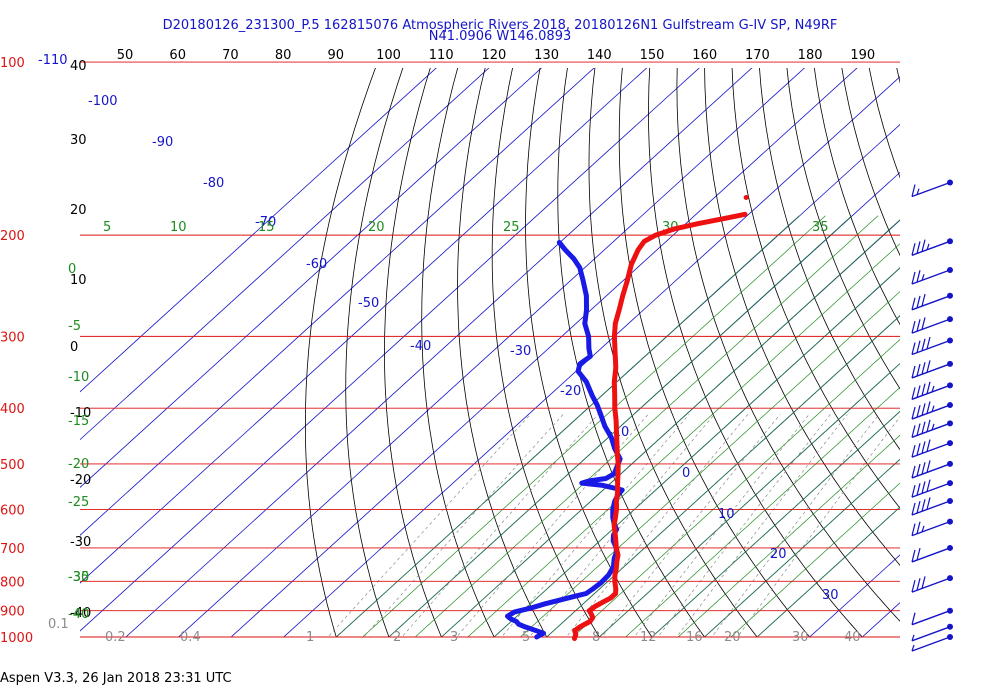 The image size is (1000, 700). I want to click on mixing-ratio-label: 16, so click(694, 637).